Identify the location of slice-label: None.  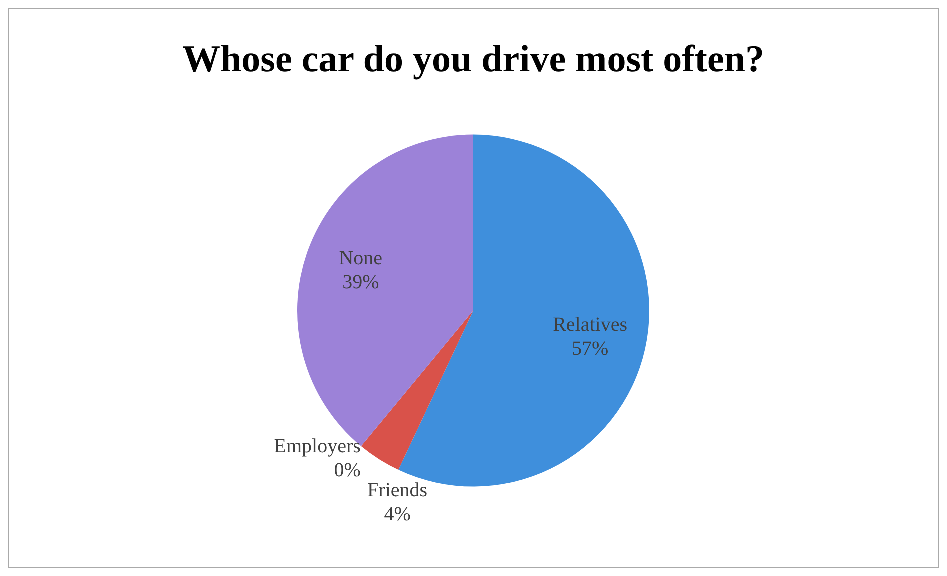
(361, 258).